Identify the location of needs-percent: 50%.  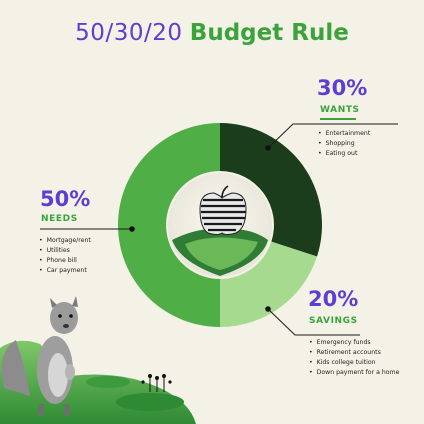
(65, 199).